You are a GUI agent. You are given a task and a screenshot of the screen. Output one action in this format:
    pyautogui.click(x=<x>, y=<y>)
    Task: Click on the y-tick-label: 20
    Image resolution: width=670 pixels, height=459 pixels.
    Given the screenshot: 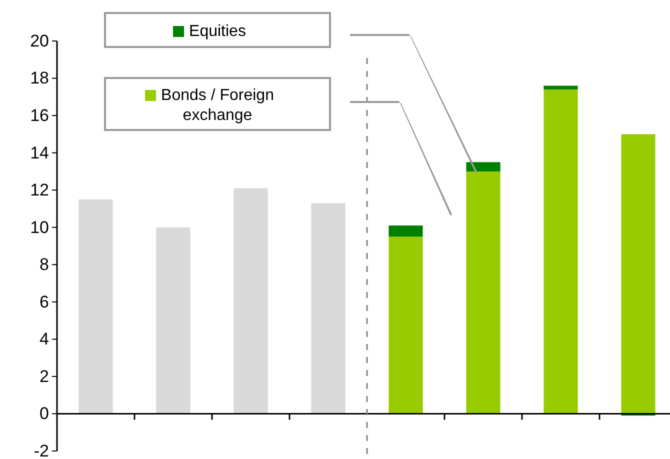 What is the action you would take?
    pyautogui.click(x=39, y=40)
    